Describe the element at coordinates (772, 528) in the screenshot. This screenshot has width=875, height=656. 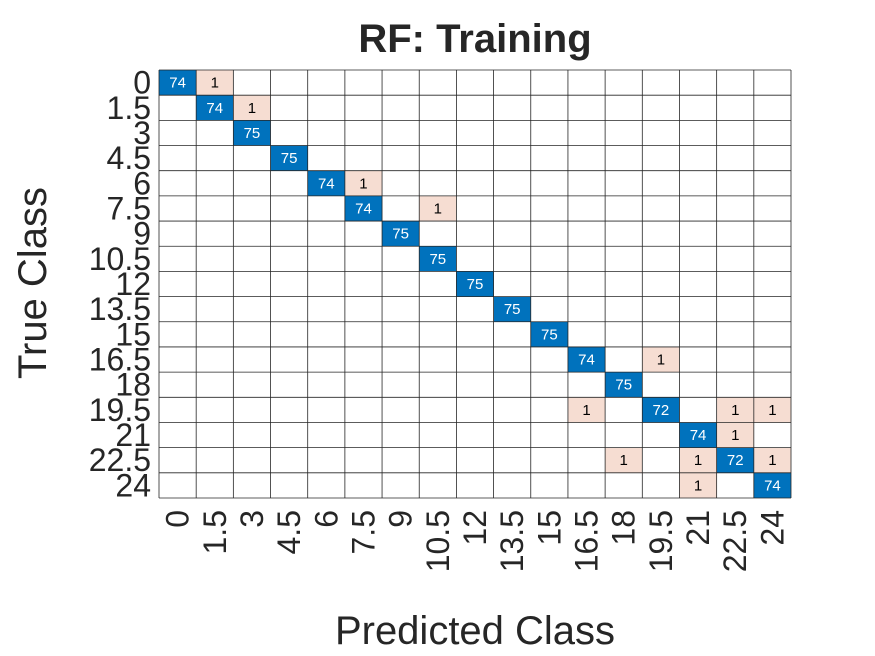
I see `x-tick-label: 24` at that location.